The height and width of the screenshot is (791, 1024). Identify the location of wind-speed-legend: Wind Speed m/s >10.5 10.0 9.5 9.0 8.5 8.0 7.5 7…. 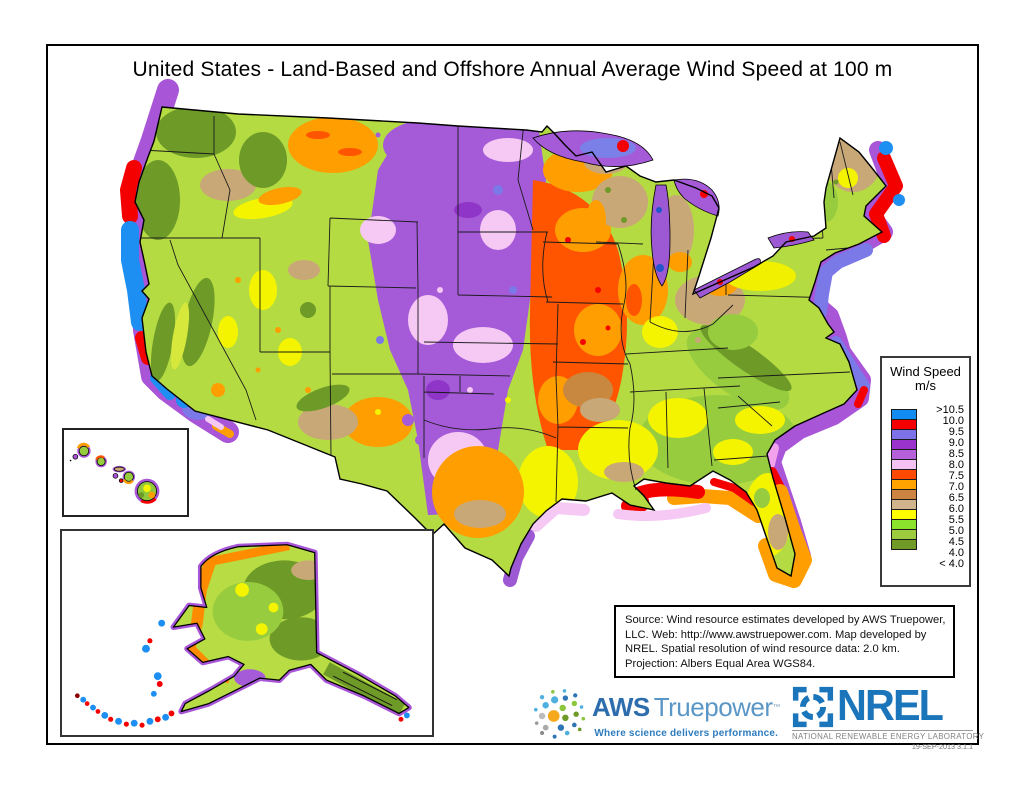
(925, 471).